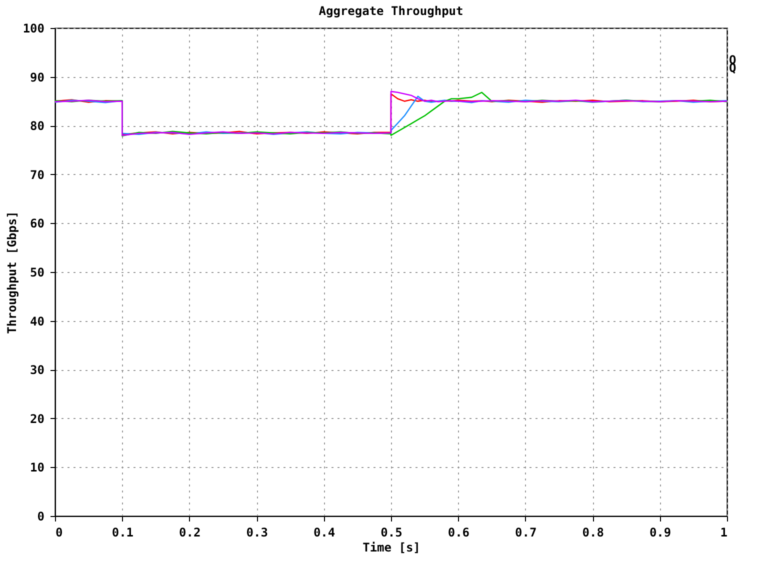 The image size is (764, 580). What do you see at coordinates (37, 321) in the screenshot?
I see `y-tick-label: 40` at bounding box center [37, 321].